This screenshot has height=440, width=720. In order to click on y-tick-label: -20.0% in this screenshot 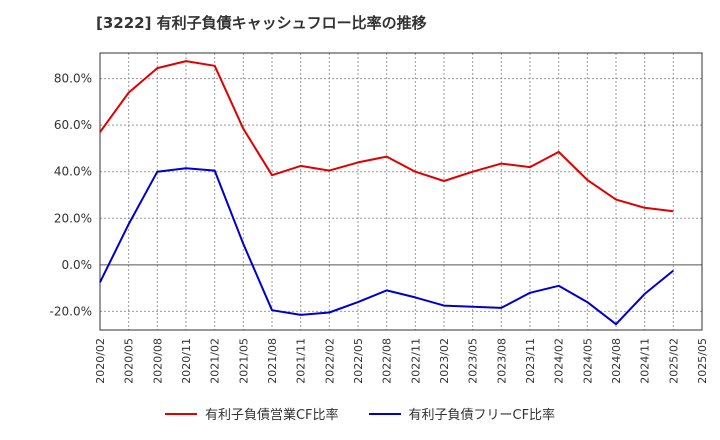, I will do `click(71, 311)`.